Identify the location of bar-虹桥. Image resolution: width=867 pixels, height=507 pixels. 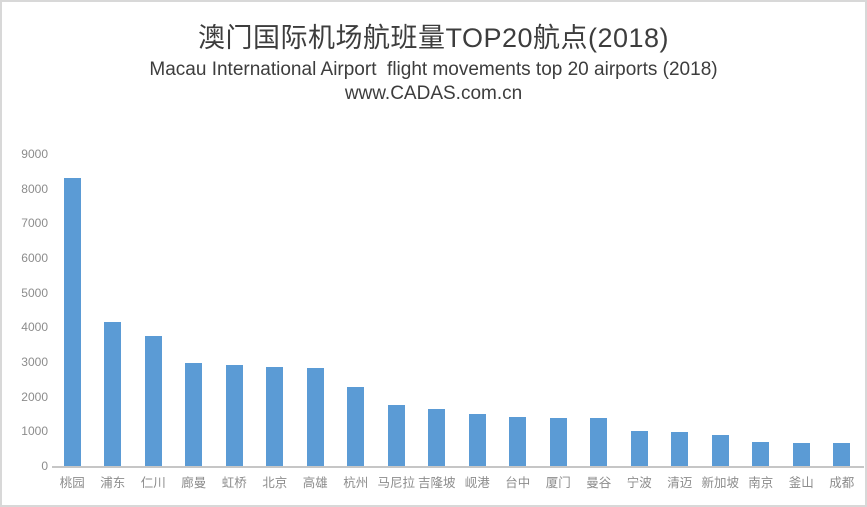
(234, 415).